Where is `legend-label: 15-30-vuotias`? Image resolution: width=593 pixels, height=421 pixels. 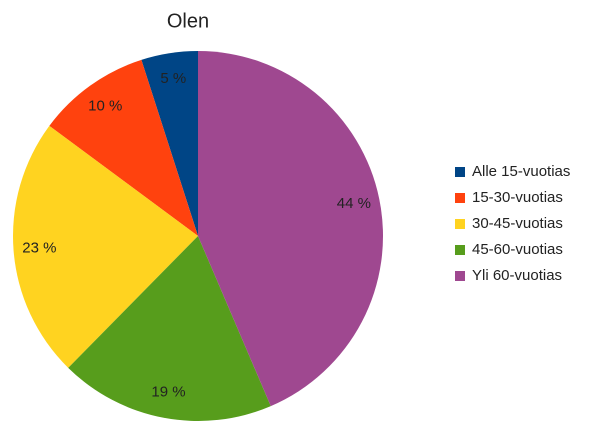
legend-label: 15-30-vuotias is located at coordinates (517, 197).